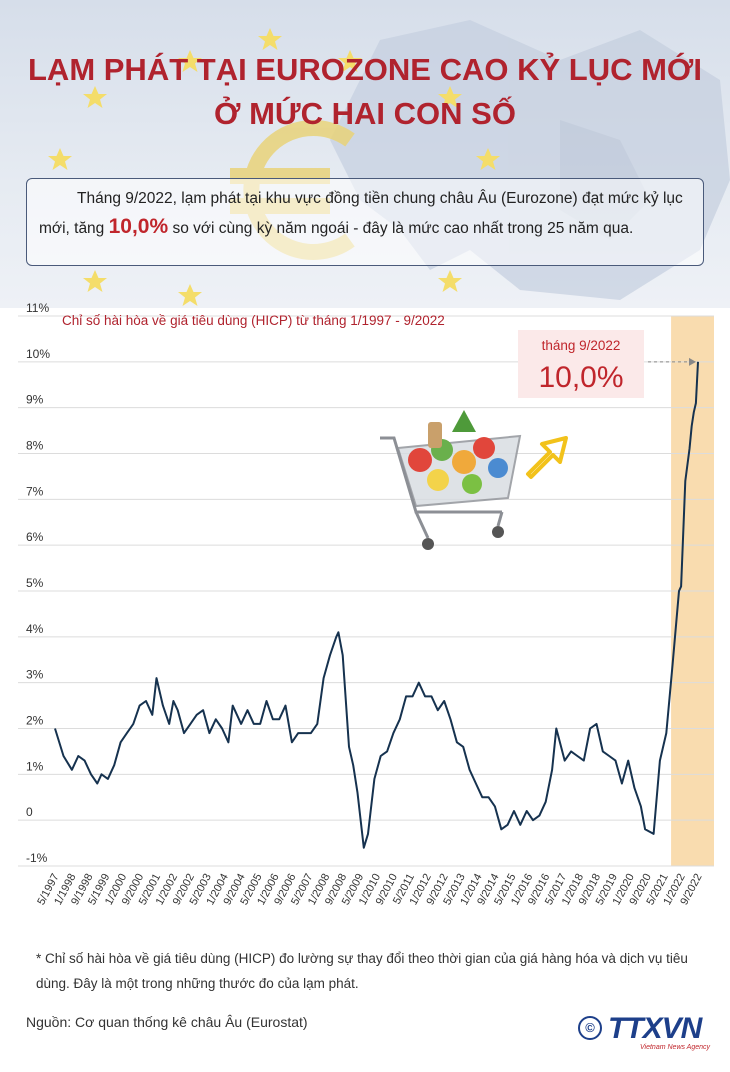  Describe the element at coordinates (35, 446) in the screenshot. I see `y-tick-label: 8%` at that location.